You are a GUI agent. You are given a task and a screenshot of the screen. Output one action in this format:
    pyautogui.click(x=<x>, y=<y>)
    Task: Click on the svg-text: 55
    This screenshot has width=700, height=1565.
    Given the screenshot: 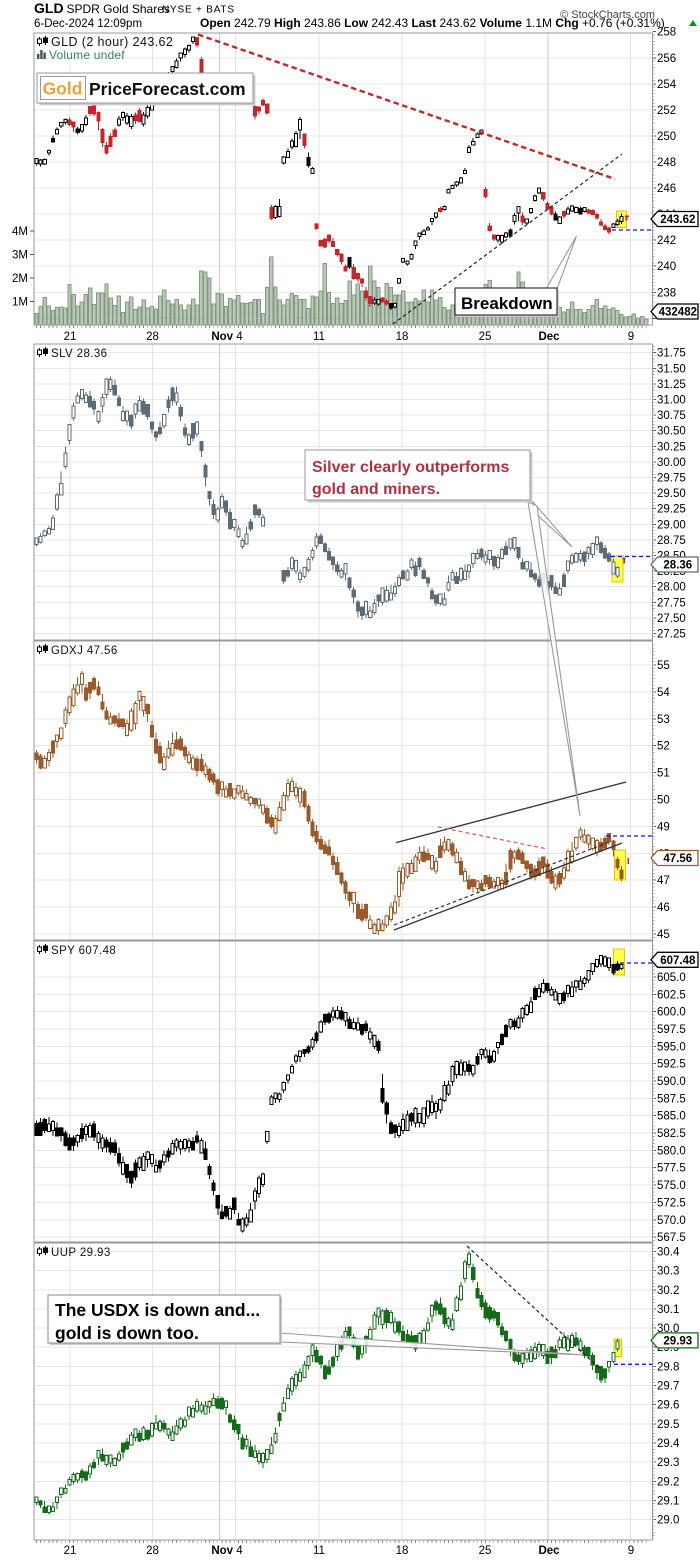 What is the action you would take?
    pyautogui.click(x=663, y=666)
    